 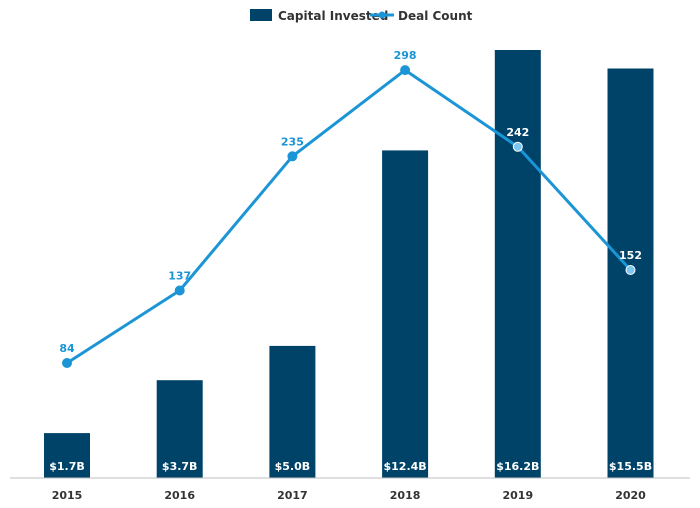 What do you see at coordinates (405, 314) in the screenshot?
I see `bar-2018` at bounding box center [405, 314].